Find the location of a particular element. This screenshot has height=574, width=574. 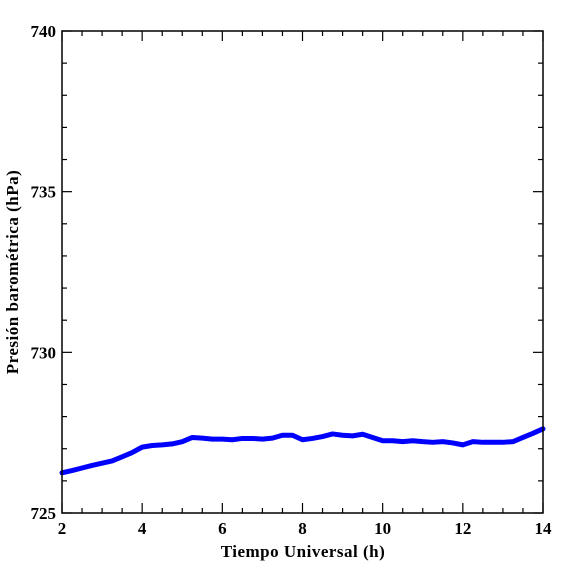

x-tick-label: 4 is located at coordinates (142, 528).